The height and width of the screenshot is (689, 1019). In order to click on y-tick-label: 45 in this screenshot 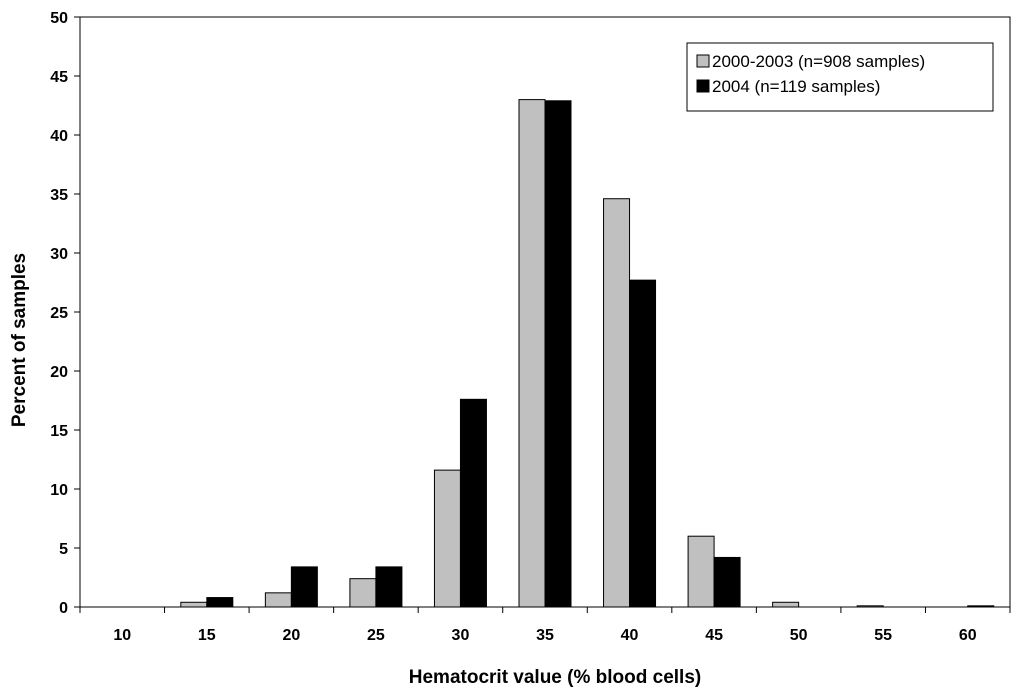, I will do `click(59, 77)`.